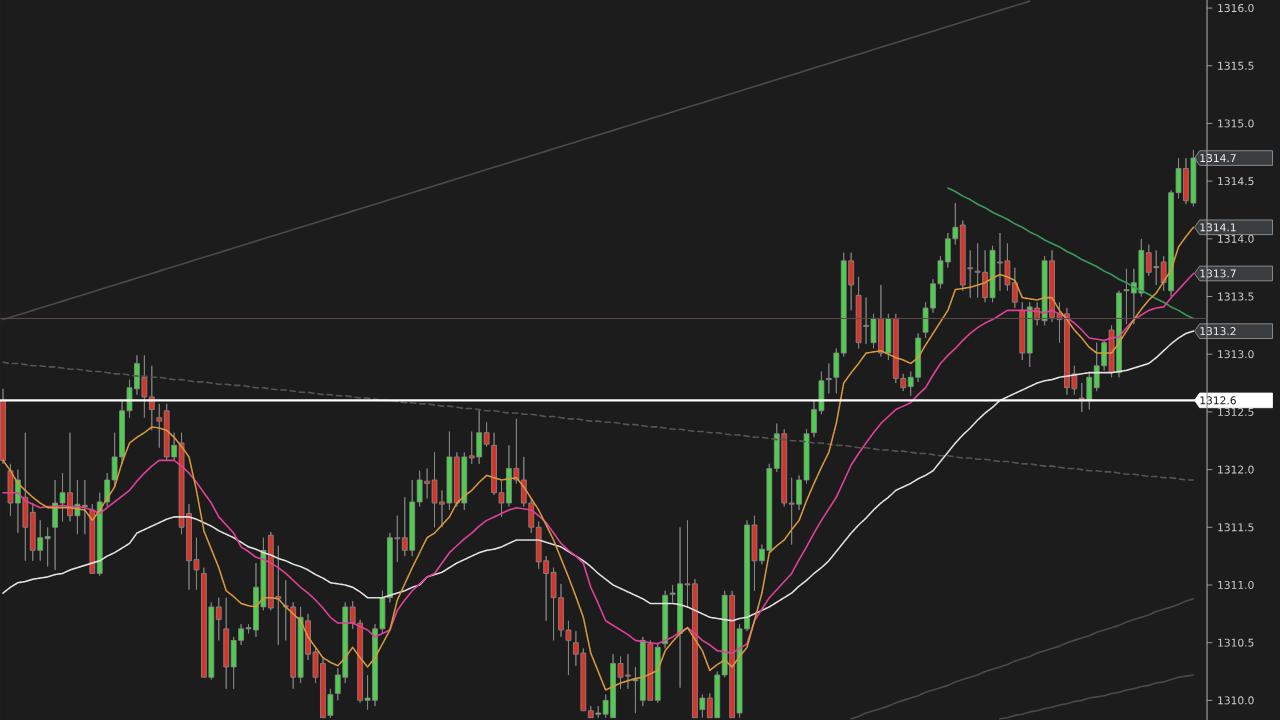 The image size is (1280, 720). Describe the element at coordinates (1218, 273) in the screenshot. I see `data-label: 1313.7` at that location.